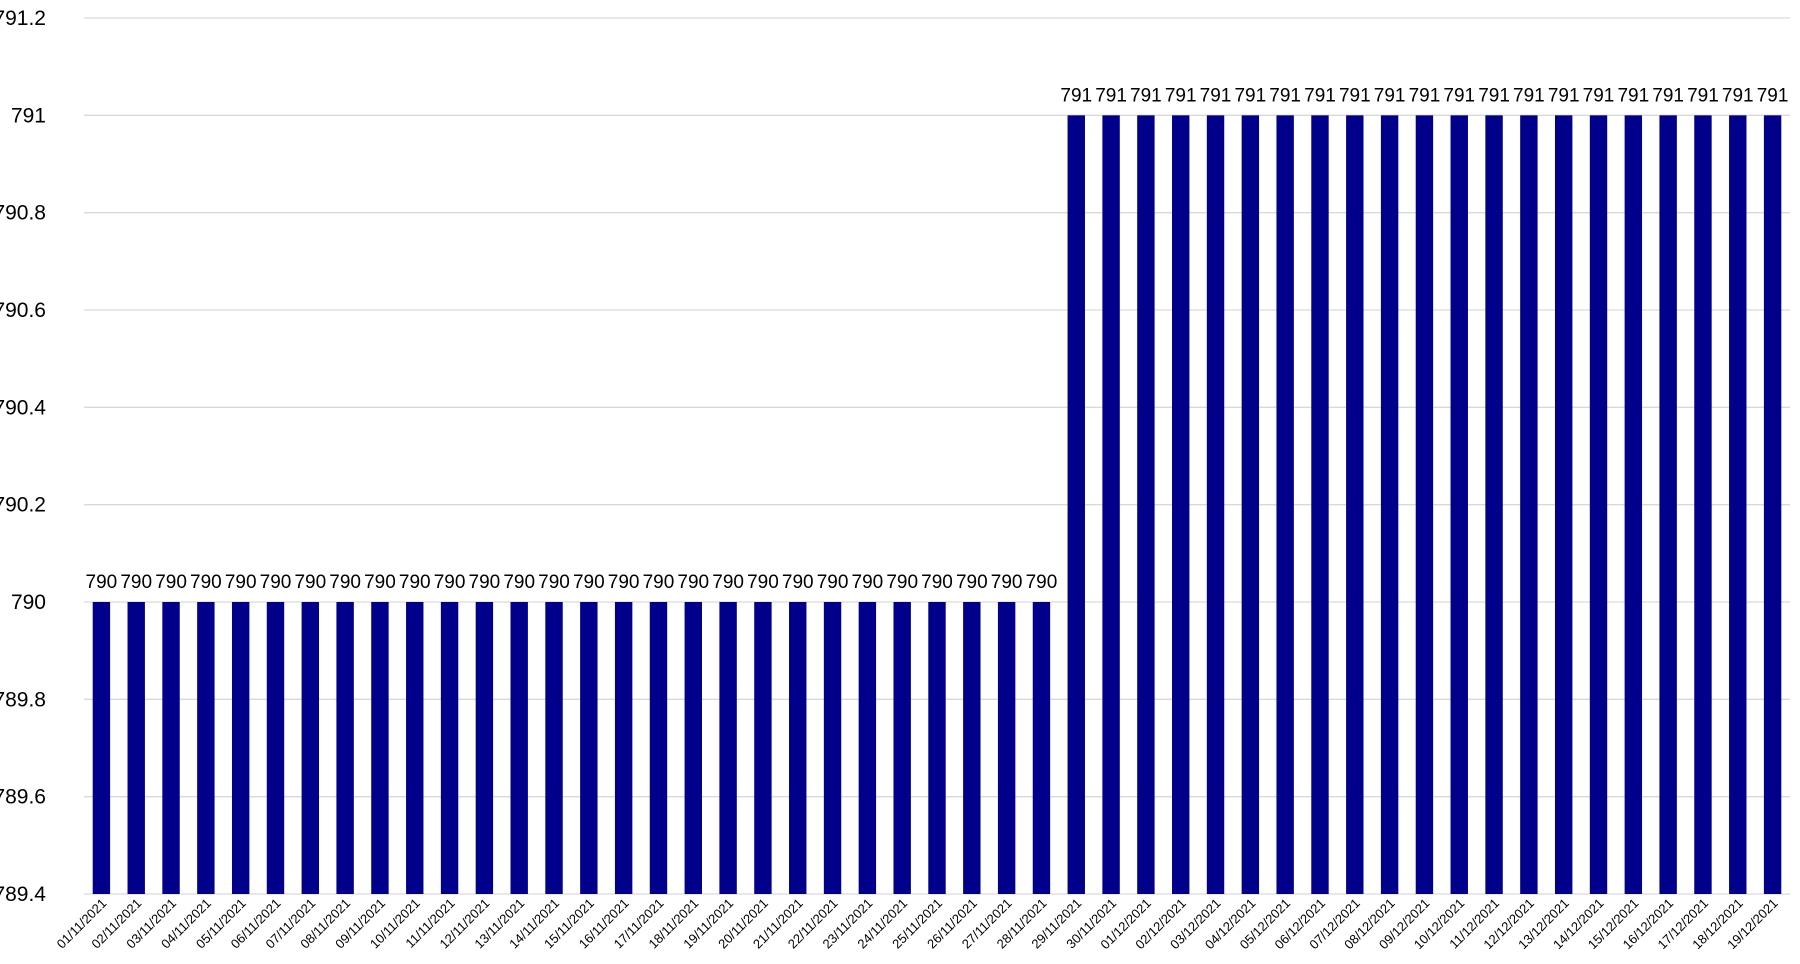  Describe the element at coordinates (23, 407) in the screenshot. I see `y-tick-label: 790.4` at that location.